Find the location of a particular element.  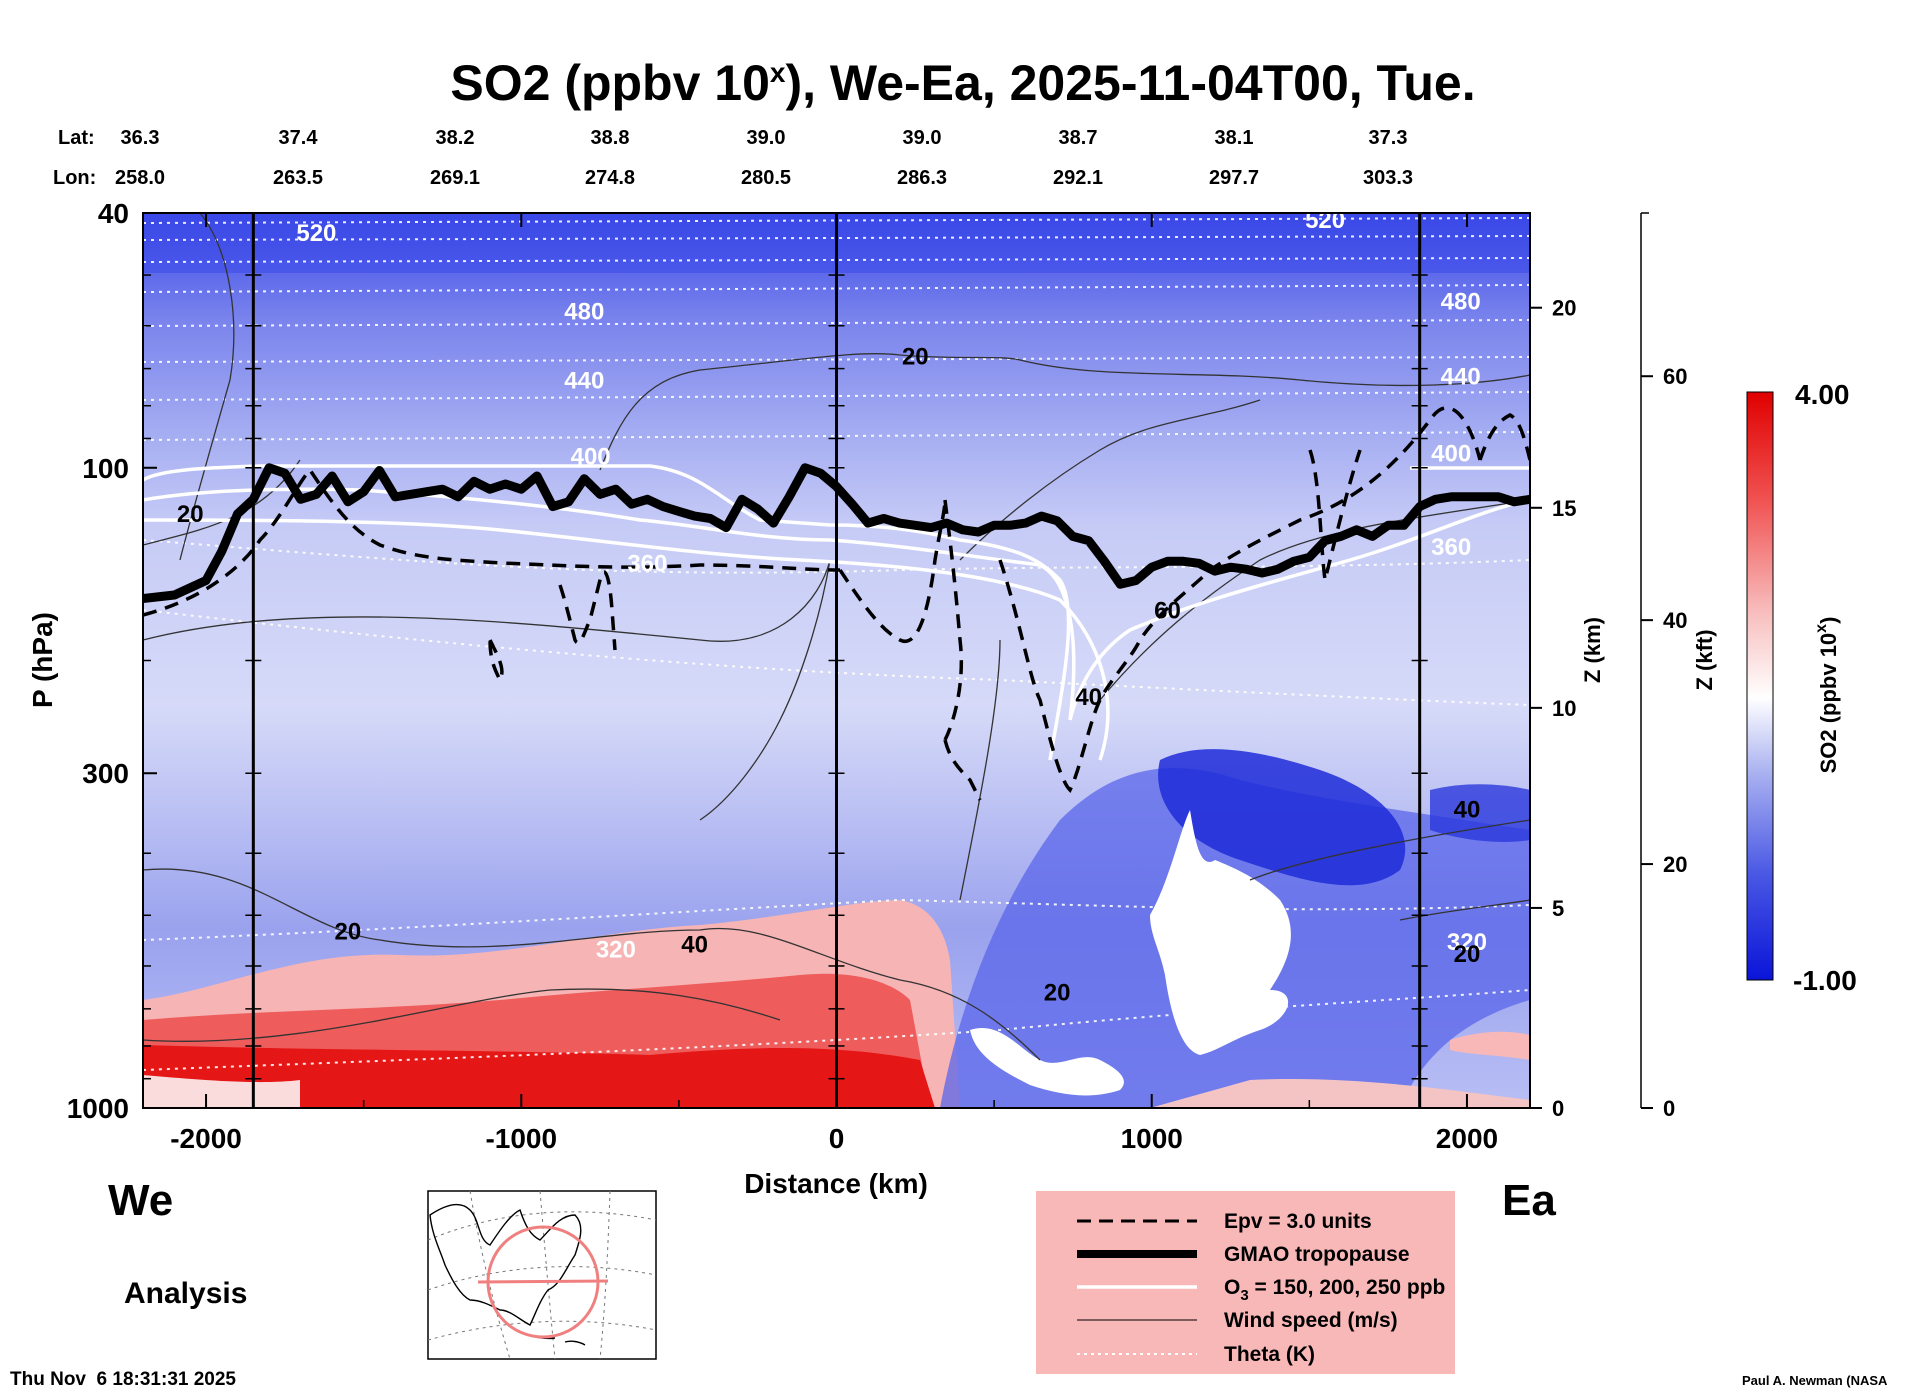

lat-value: 38.7 is located at coordinates (1078, 138).